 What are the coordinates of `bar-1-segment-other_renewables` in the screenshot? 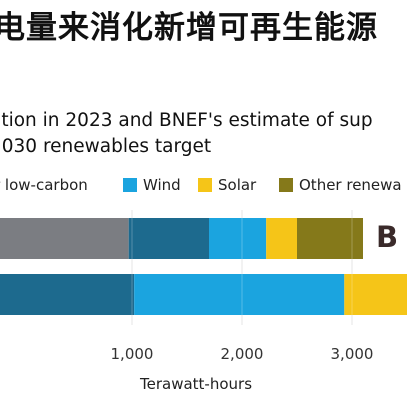 It's located at (330, 238).